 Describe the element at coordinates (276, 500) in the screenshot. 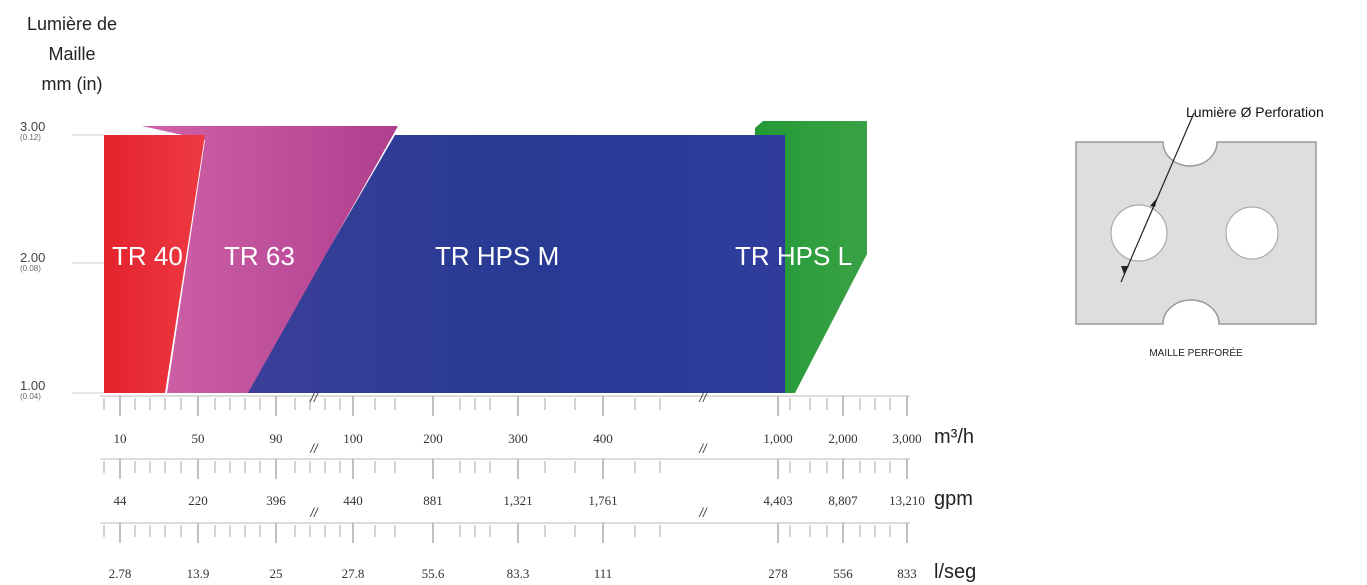

I see `x-axis-1-tick-label: 396` at that location.